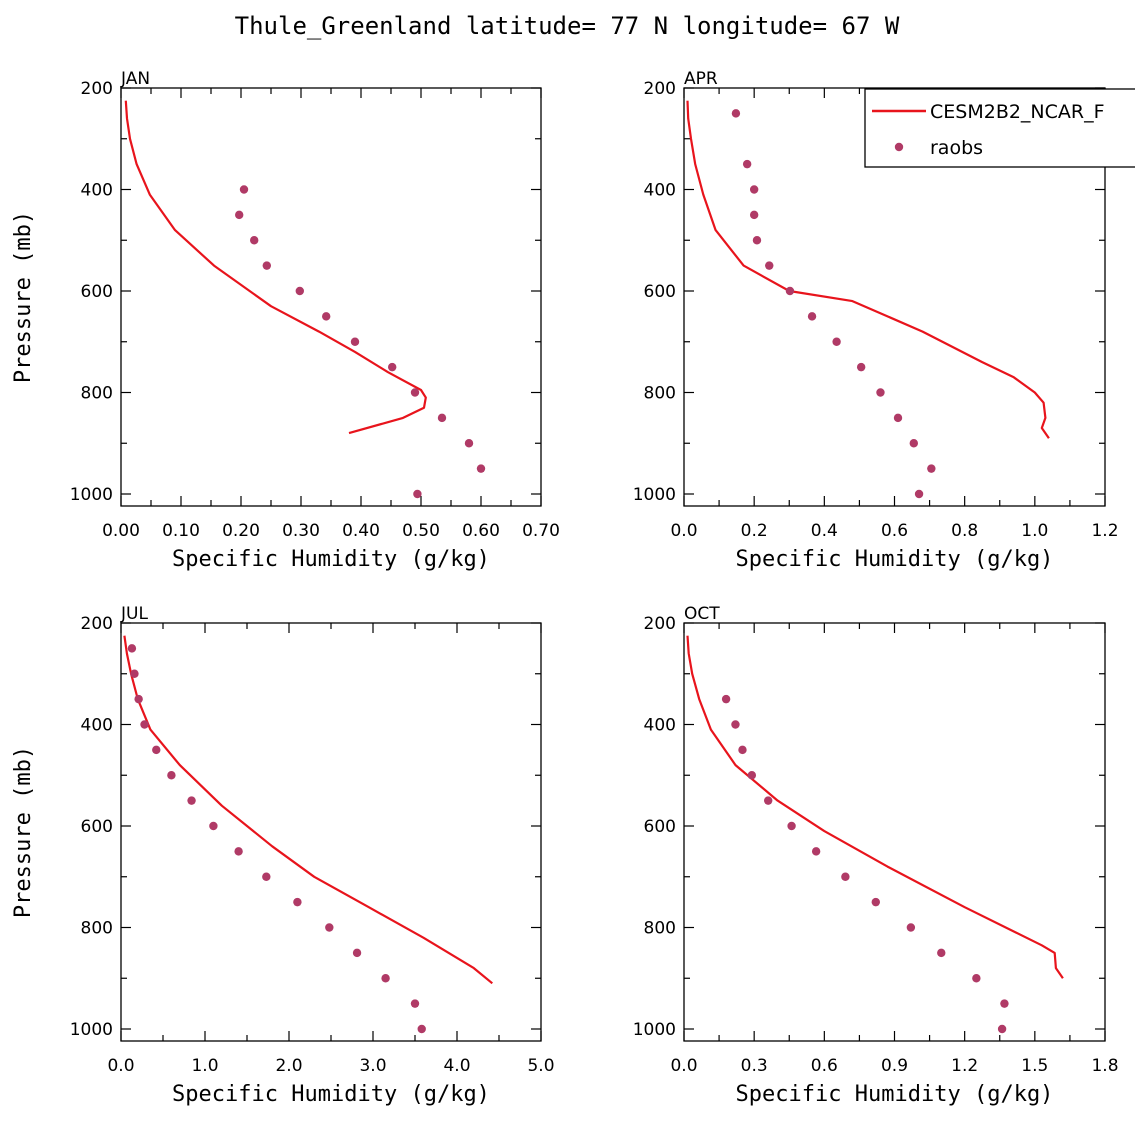  What do you see at coordinates (121, 531) in the screenshot?
I see `x-tick-label: 0.00` at bounding box center [121, 531].